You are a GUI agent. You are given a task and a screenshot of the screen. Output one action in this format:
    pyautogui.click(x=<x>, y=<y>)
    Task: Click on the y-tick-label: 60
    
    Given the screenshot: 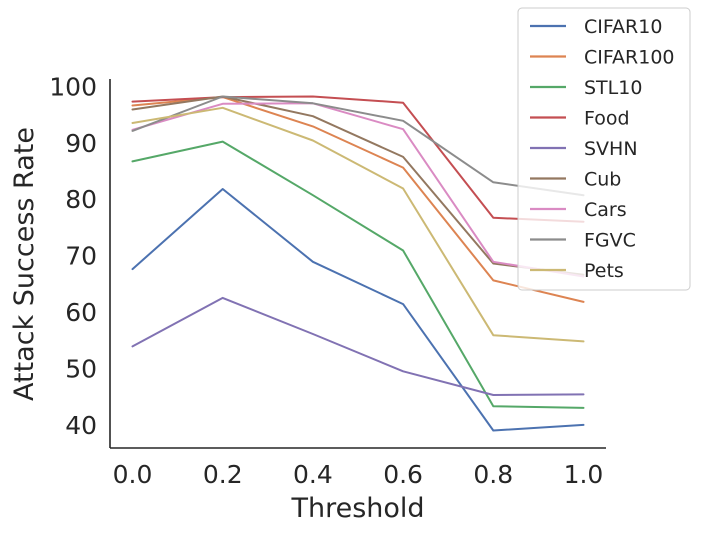 What is the action you would take?
    pyautogui.click(x=81, y=312)
    